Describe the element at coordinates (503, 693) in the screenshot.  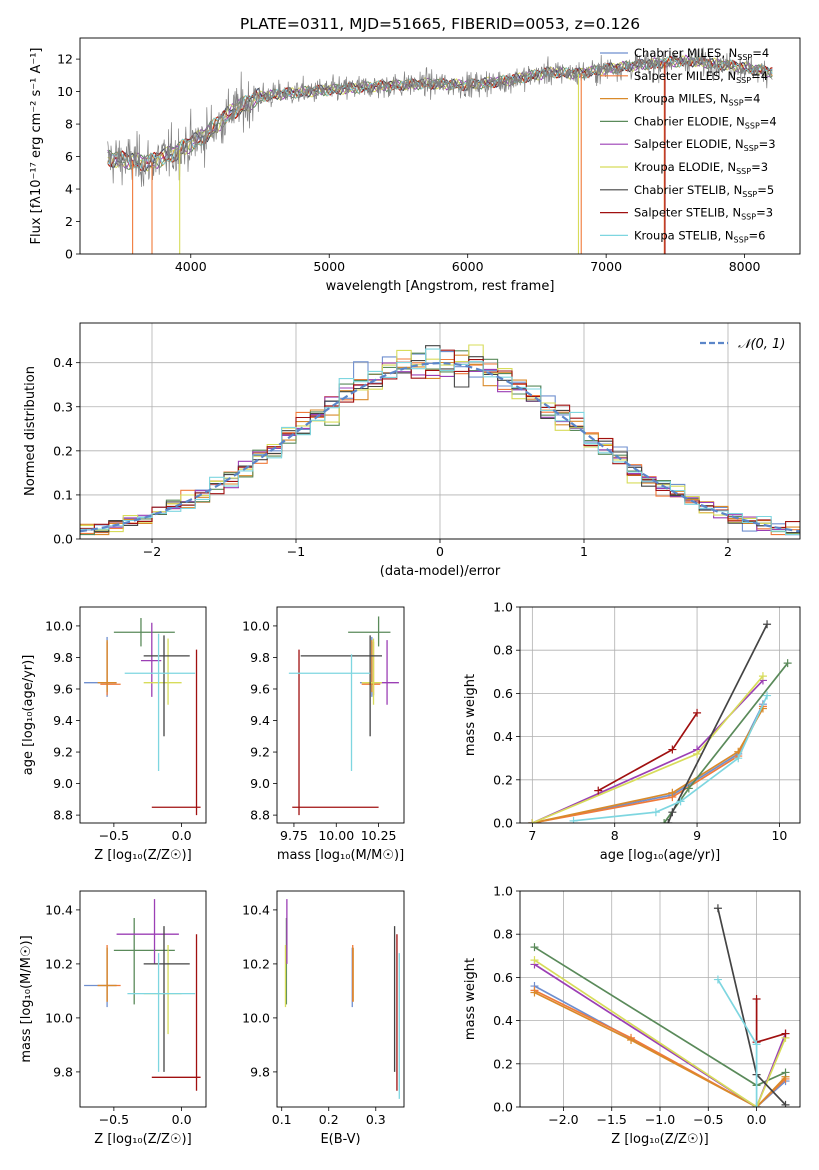
I see `y-tick-label: 0.6` at that location.